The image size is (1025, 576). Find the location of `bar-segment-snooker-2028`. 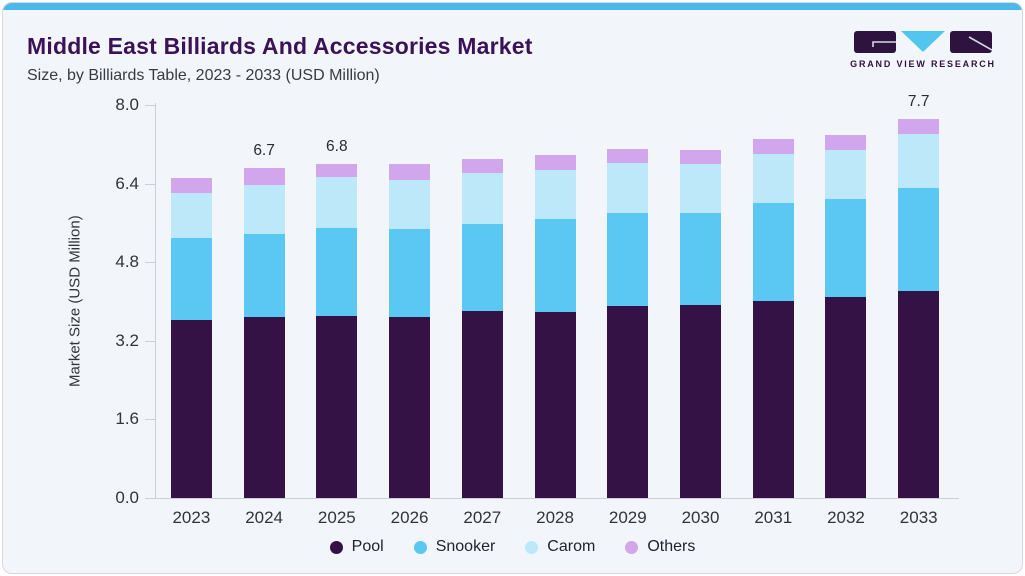

bar-segment-snooker-2028 is located at coordinates (555, 265).